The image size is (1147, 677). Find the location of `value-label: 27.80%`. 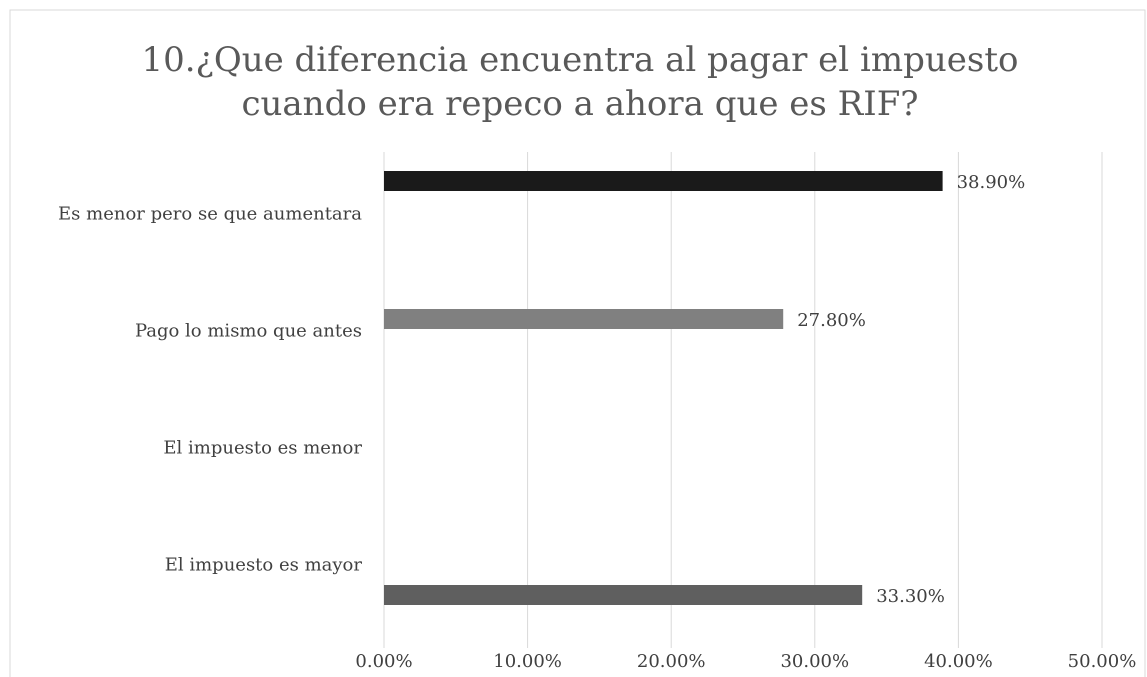

value-label: 27.80% is located at coordinates (831, 320).